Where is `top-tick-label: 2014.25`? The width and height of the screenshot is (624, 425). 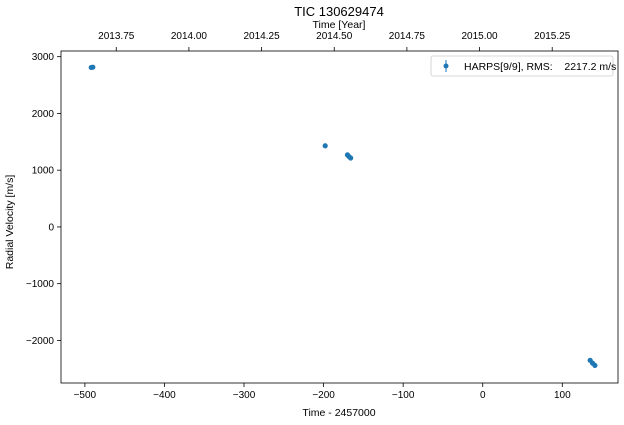
top-tick-label: 2014.25 is located at coordinates (261, 36).